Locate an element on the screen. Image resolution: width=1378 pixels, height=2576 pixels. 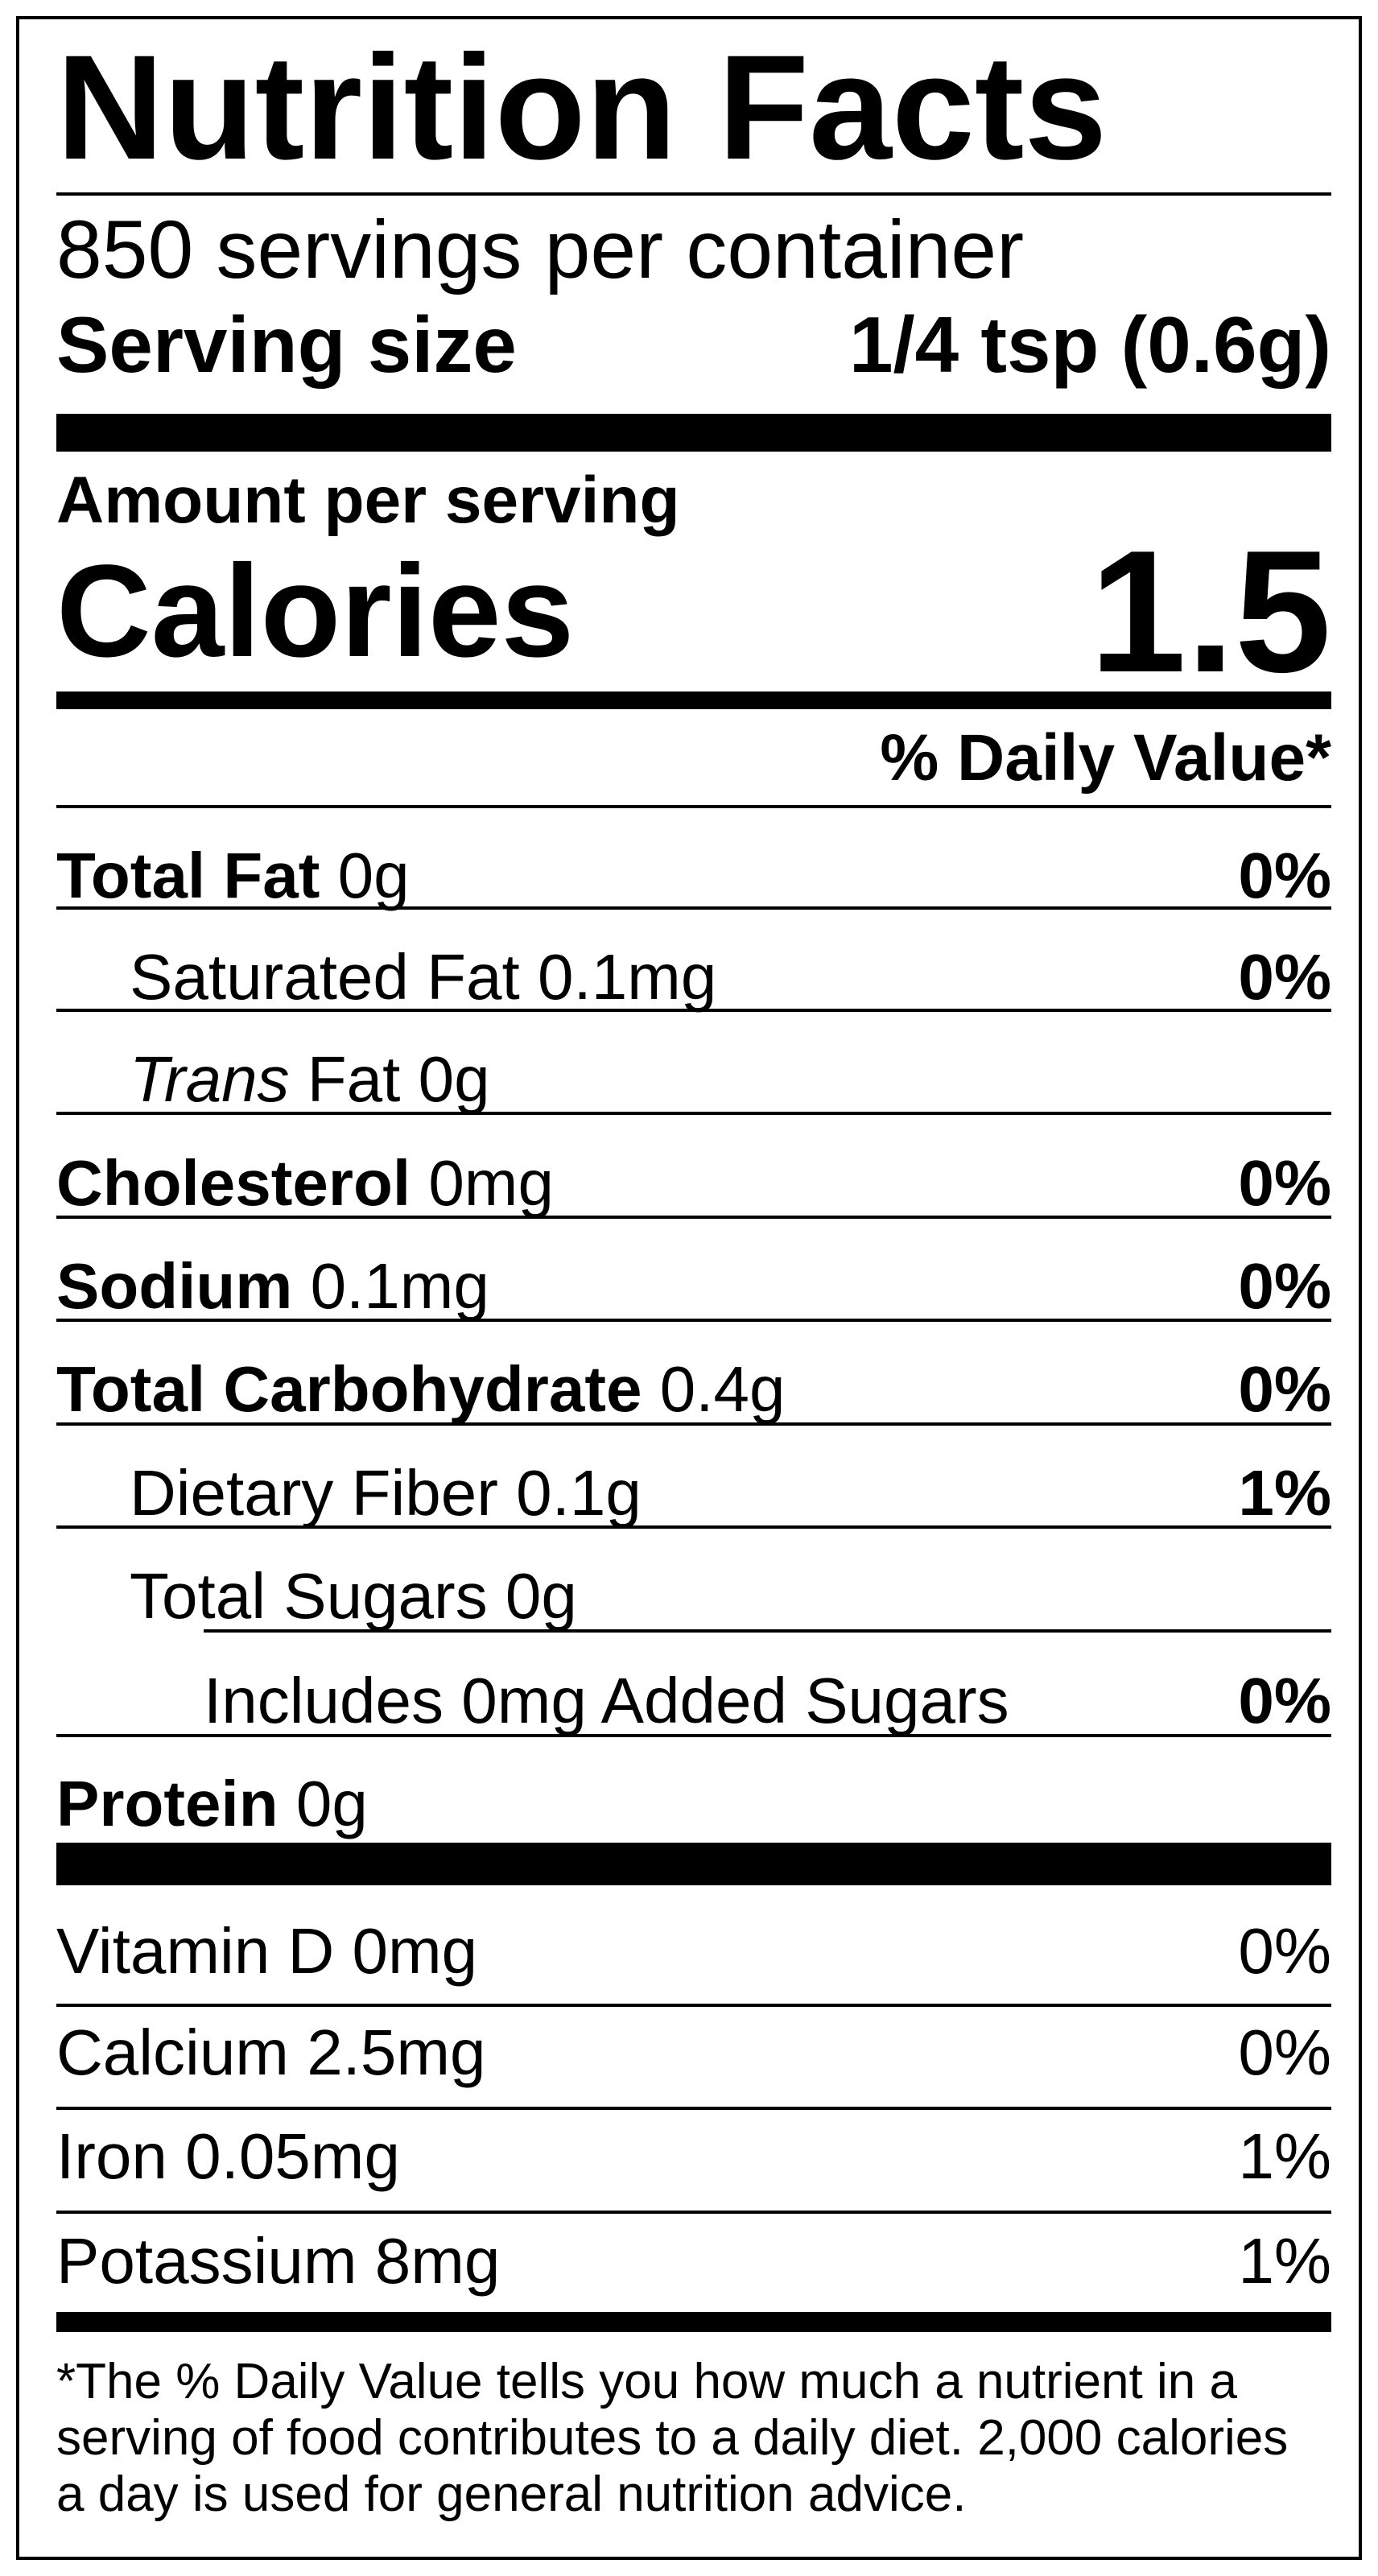
nutrient-name: Fat is located at coordinates (354, 1079).